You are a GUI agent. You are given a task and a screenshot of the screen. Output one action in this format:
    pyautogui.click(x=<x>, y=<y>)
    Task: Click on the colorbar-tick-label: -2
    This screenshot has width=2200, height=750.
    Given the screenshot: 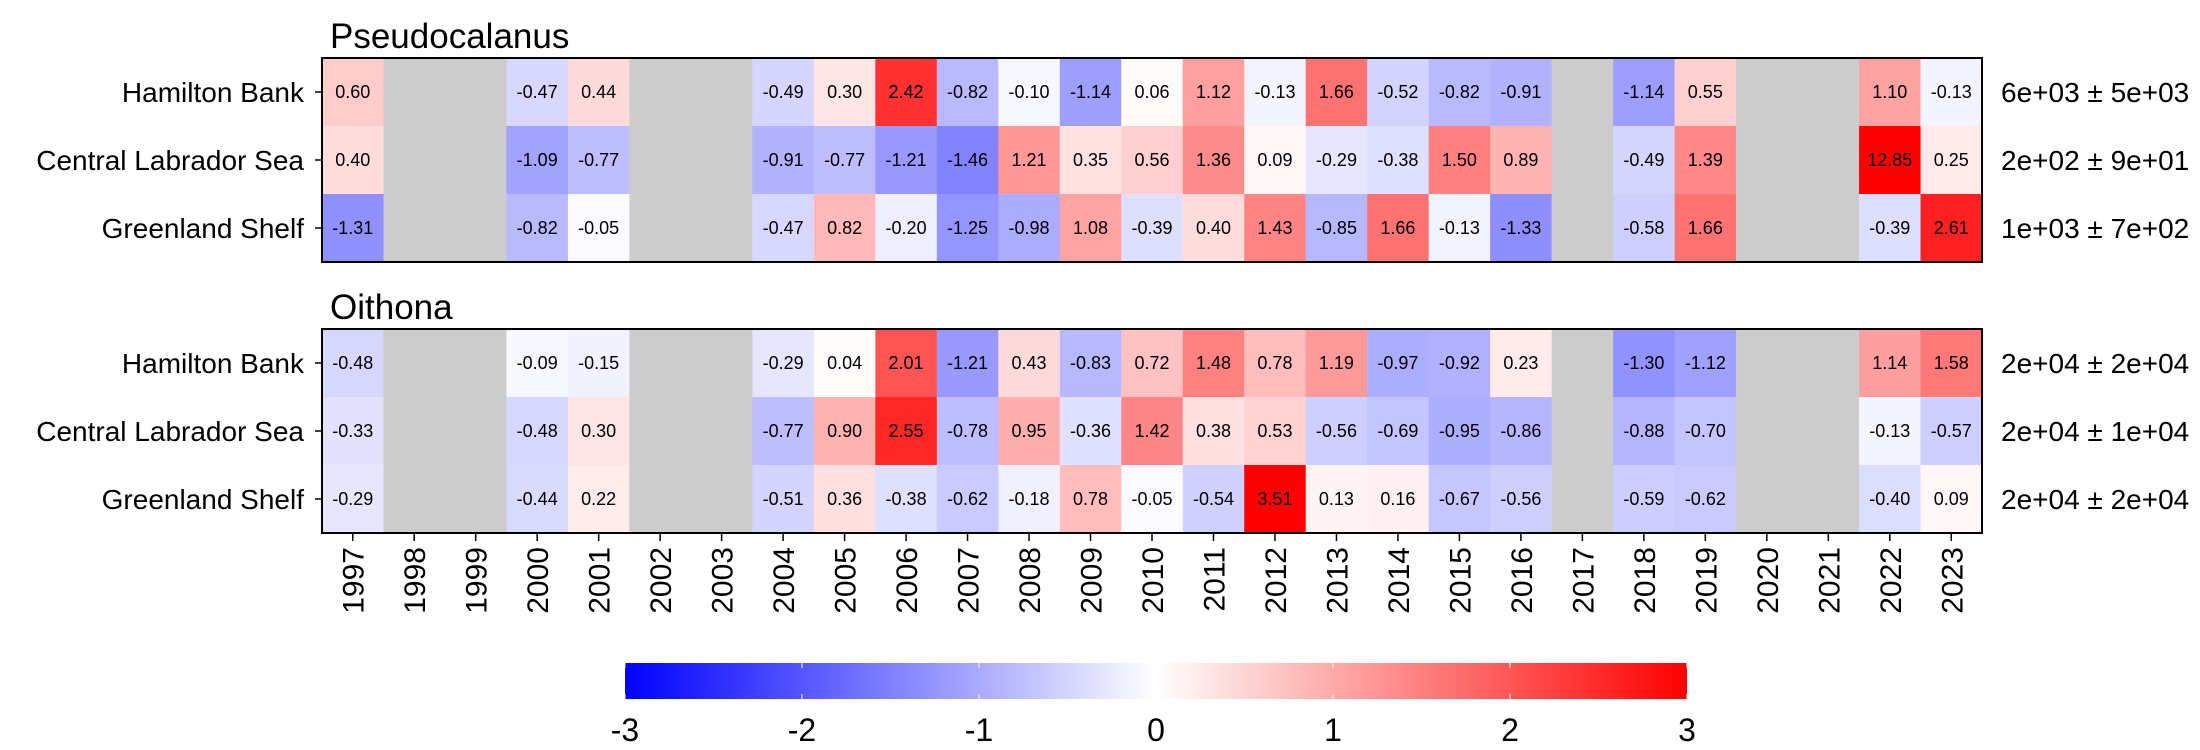 What is the action you would take?
    pyautogui.click(x=802, y=730)
    